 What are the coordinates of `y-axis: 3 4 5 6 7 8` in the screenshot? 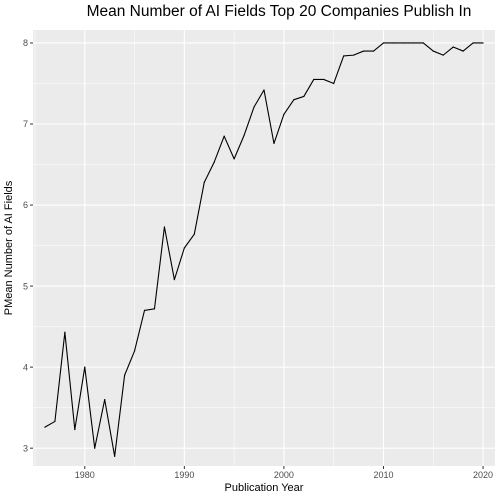 It's located at (28, 245).